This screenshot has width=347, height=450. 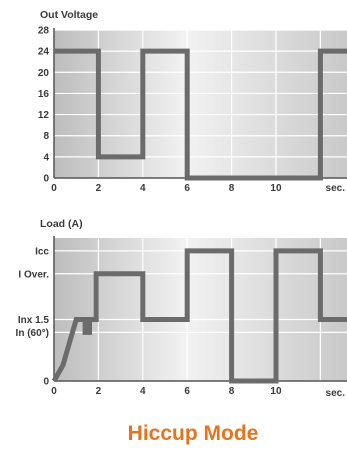 What do you see at coordinates (46, 136) in the screenshot?
I see `y-tick-label: 8` at bounding box center [46, 136].